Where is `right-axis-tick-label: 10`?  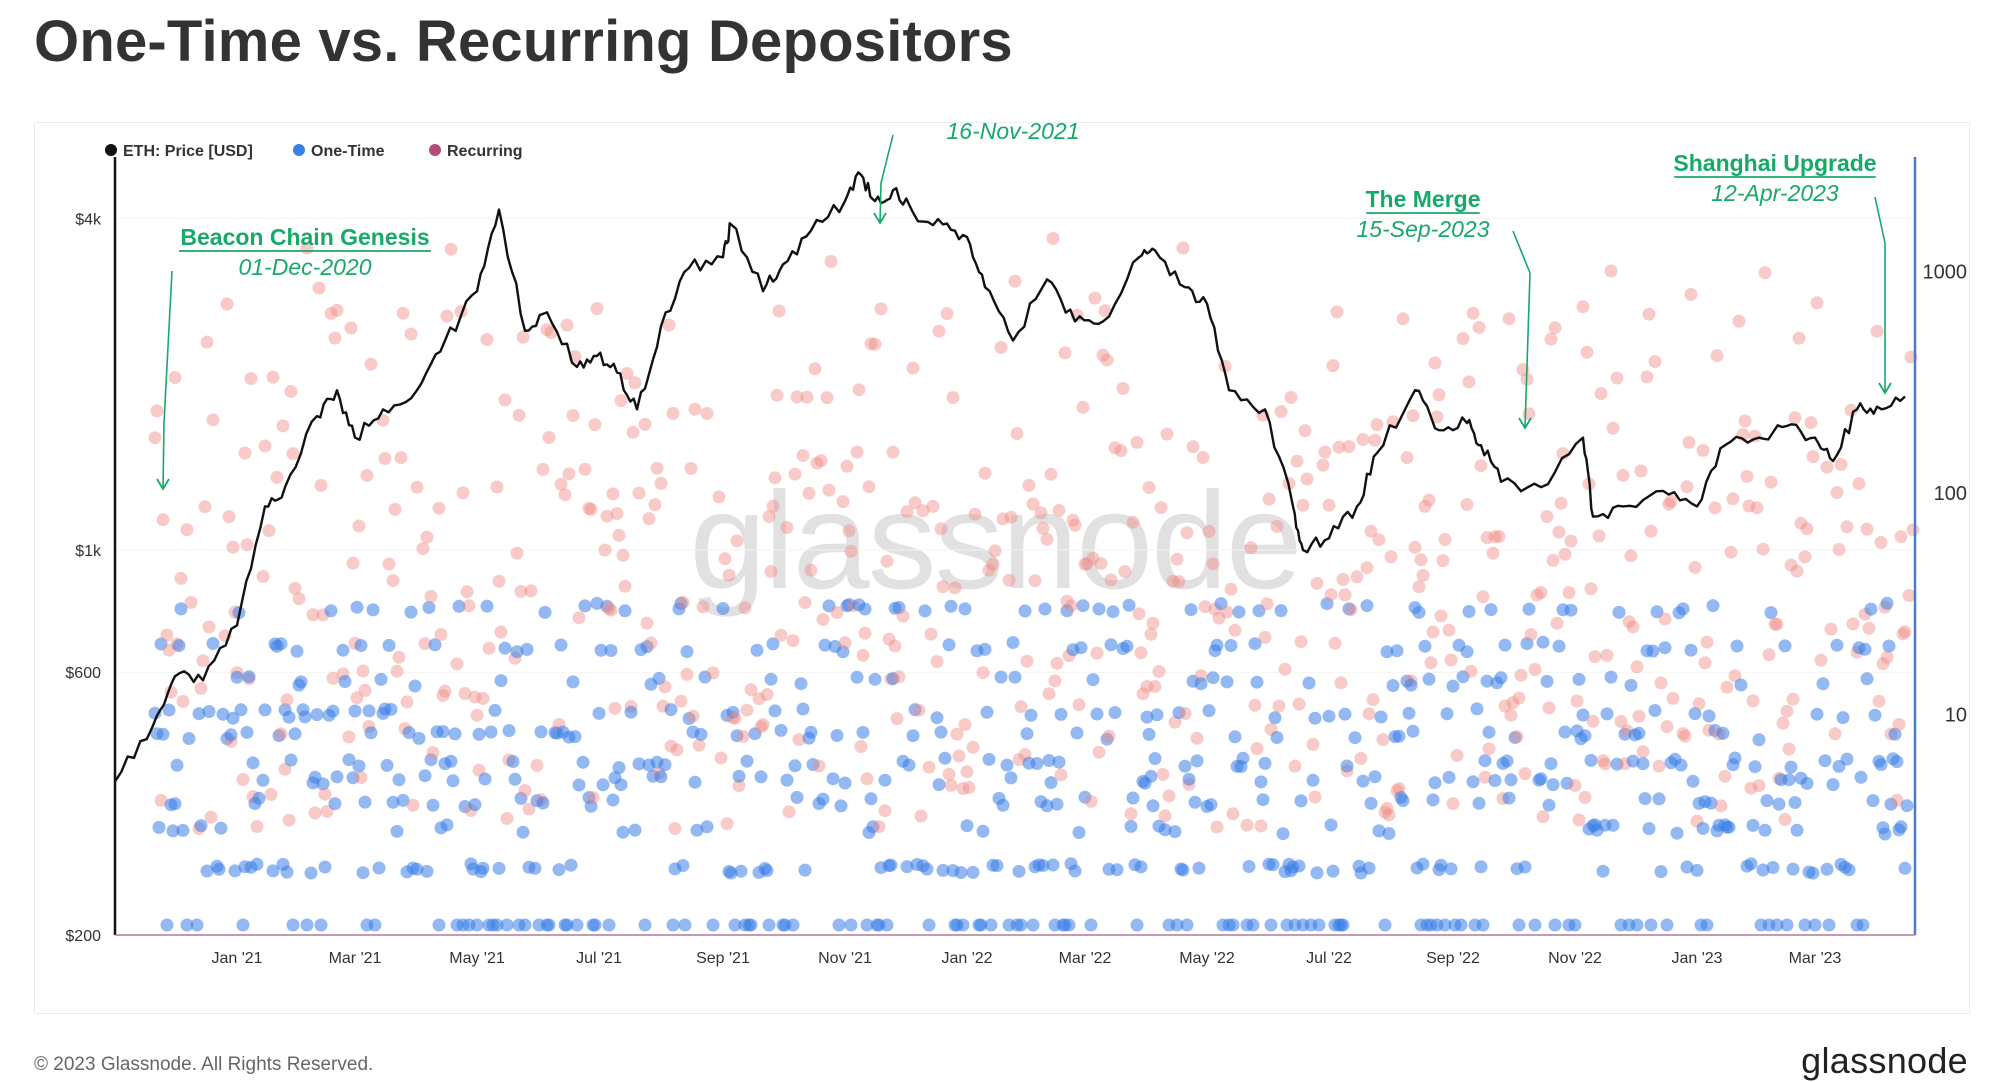
right-axis-tick-label: 10 is located at coordinates (1956, 716).